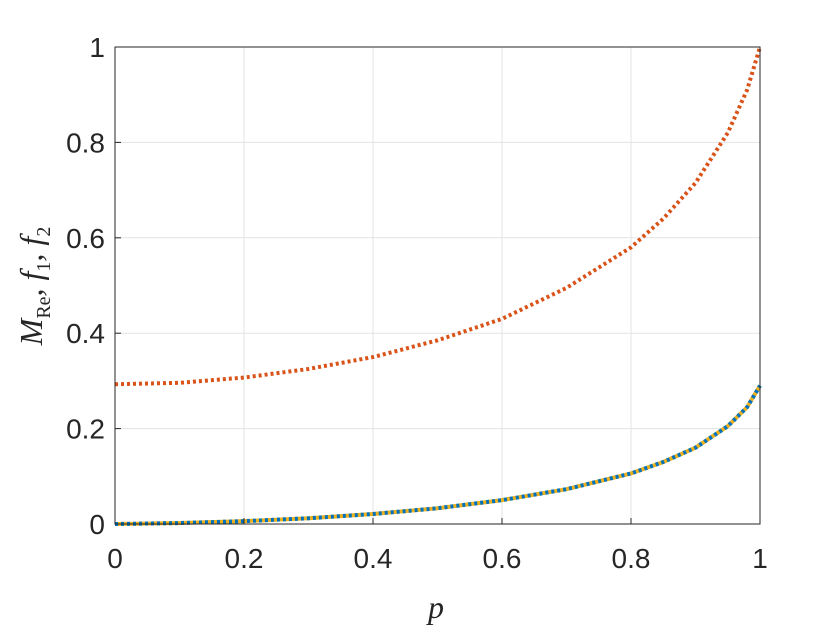 The width and height of the screenshot is (840, 635). Describe the element at coordinates (85, 238) in the screenshot. I see `y-tick-label: 0.6` at that location.